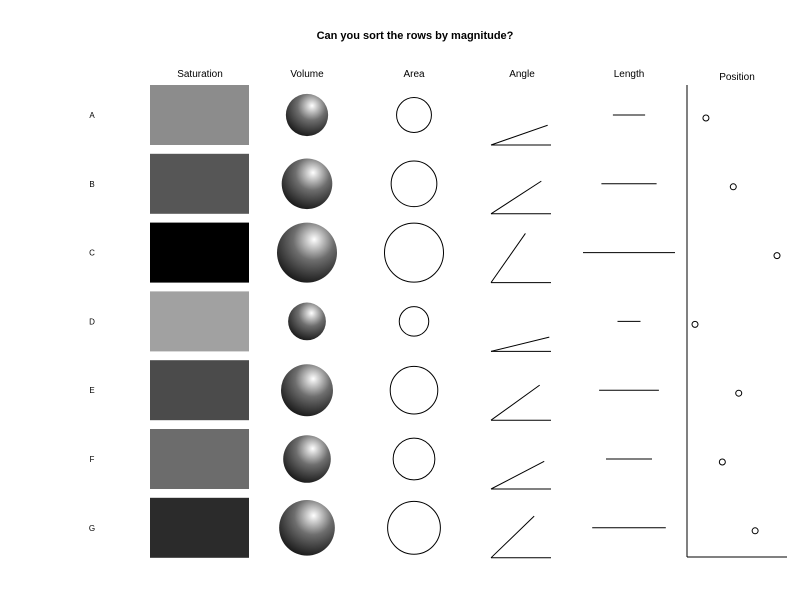  What do you see at coordinates (307, 321) in the screenshot?
I see `volume-sphere-d` at bounding box center [307, 321].